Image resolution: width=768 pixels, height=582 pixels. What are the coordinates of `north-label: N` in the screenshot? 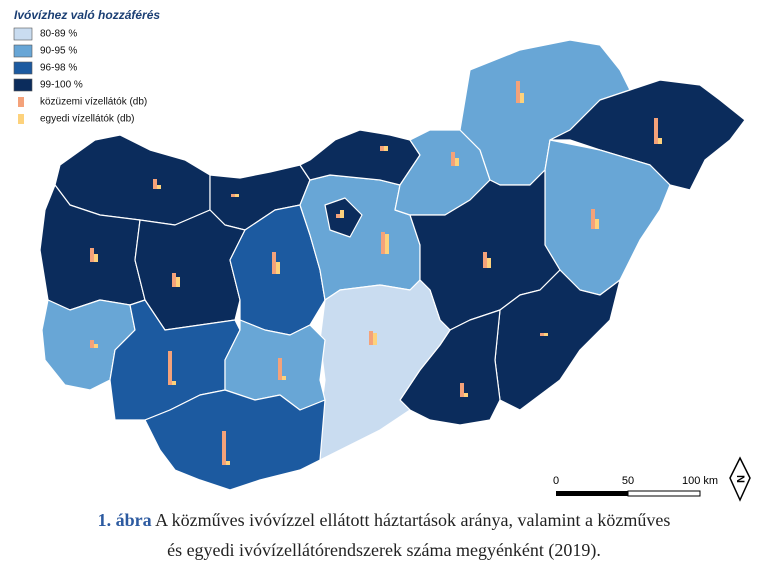 It's located at (740, 479).